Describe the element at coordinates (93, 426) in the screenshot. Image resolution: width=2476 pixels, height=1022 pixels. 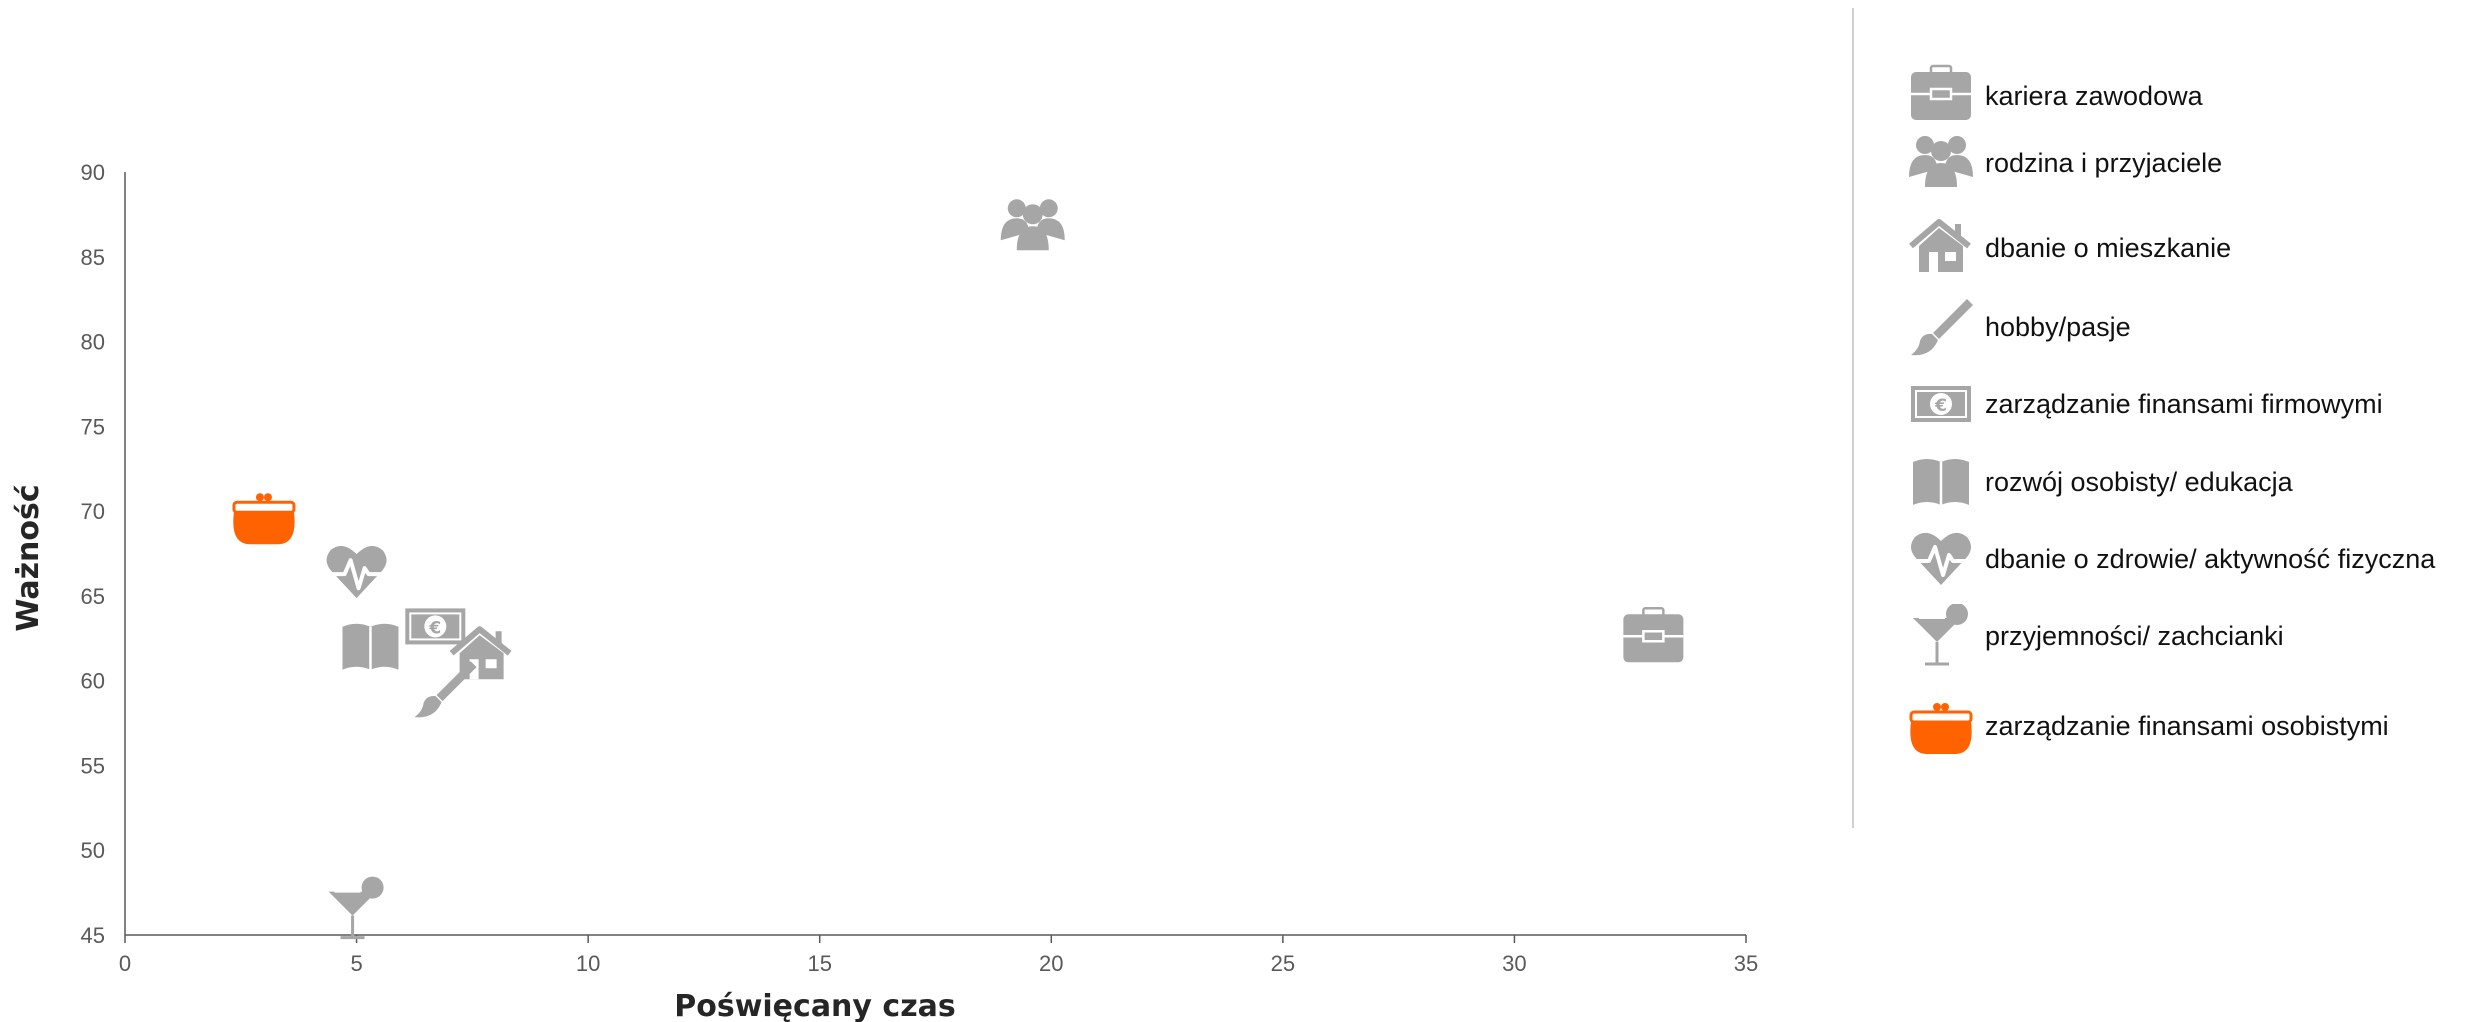
I see `y-tick-label: 75` at that location.